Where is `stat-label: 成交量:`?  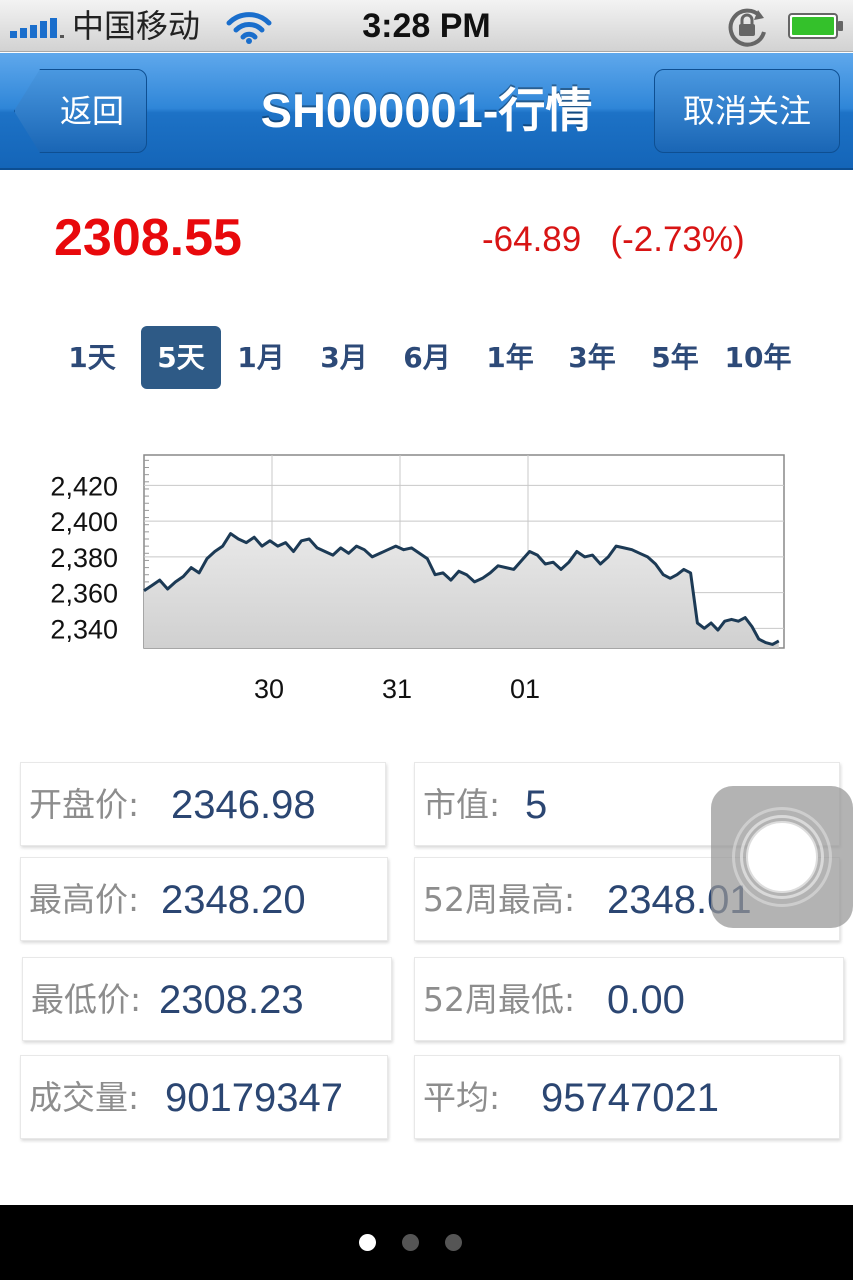 stat-label: 成交量: is located at coordinates (84, 1097).